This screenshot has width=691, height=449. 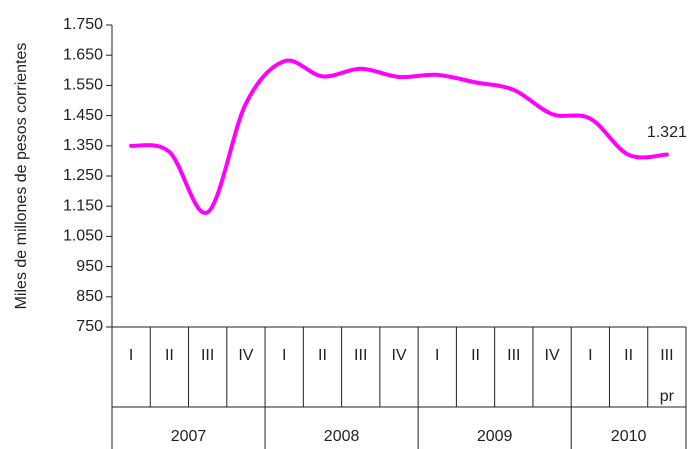 What do you see at coordinates (83, 115) in the screenshot?
I see `y-tick-label: 1.450` at bounding box center [83, 115].